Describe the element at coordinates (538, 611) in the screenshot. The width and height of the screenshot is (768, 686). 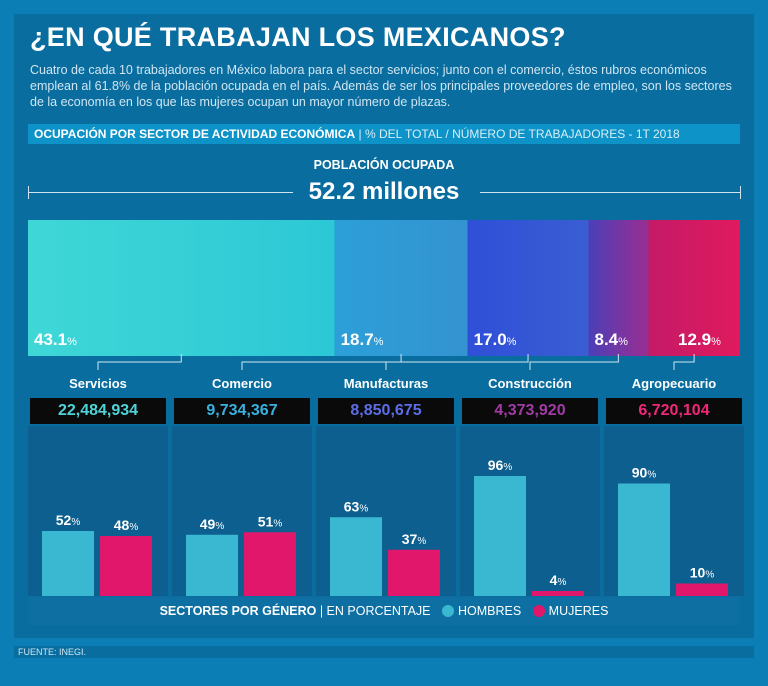
I see `women-legend-icon` at that location.